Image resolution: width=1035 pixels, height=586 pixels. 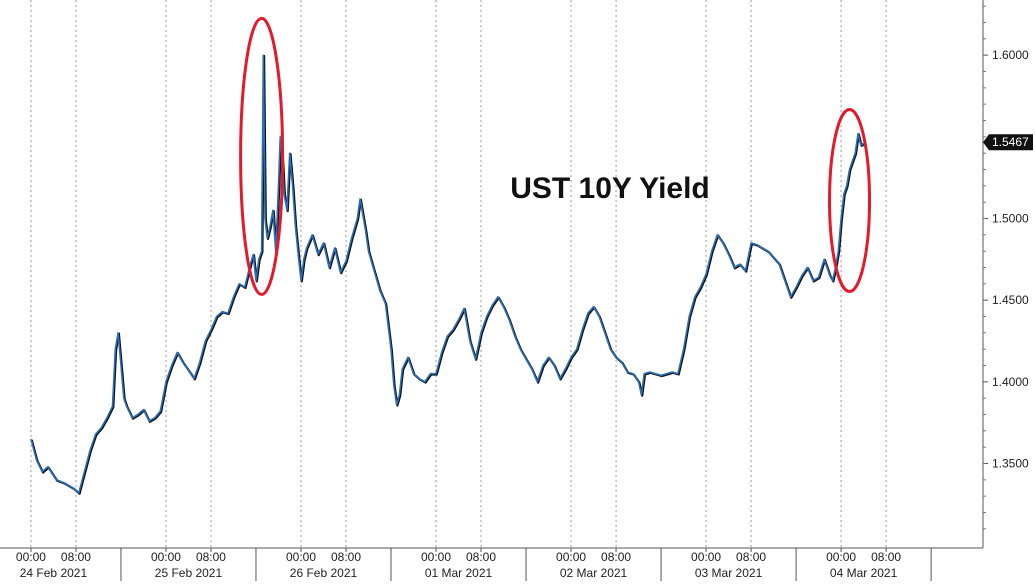 What do you see at coordinates (54, 573) in the screenshot?
I see `day-label: 24 Feb 2021` at bounding box center [54, 573].